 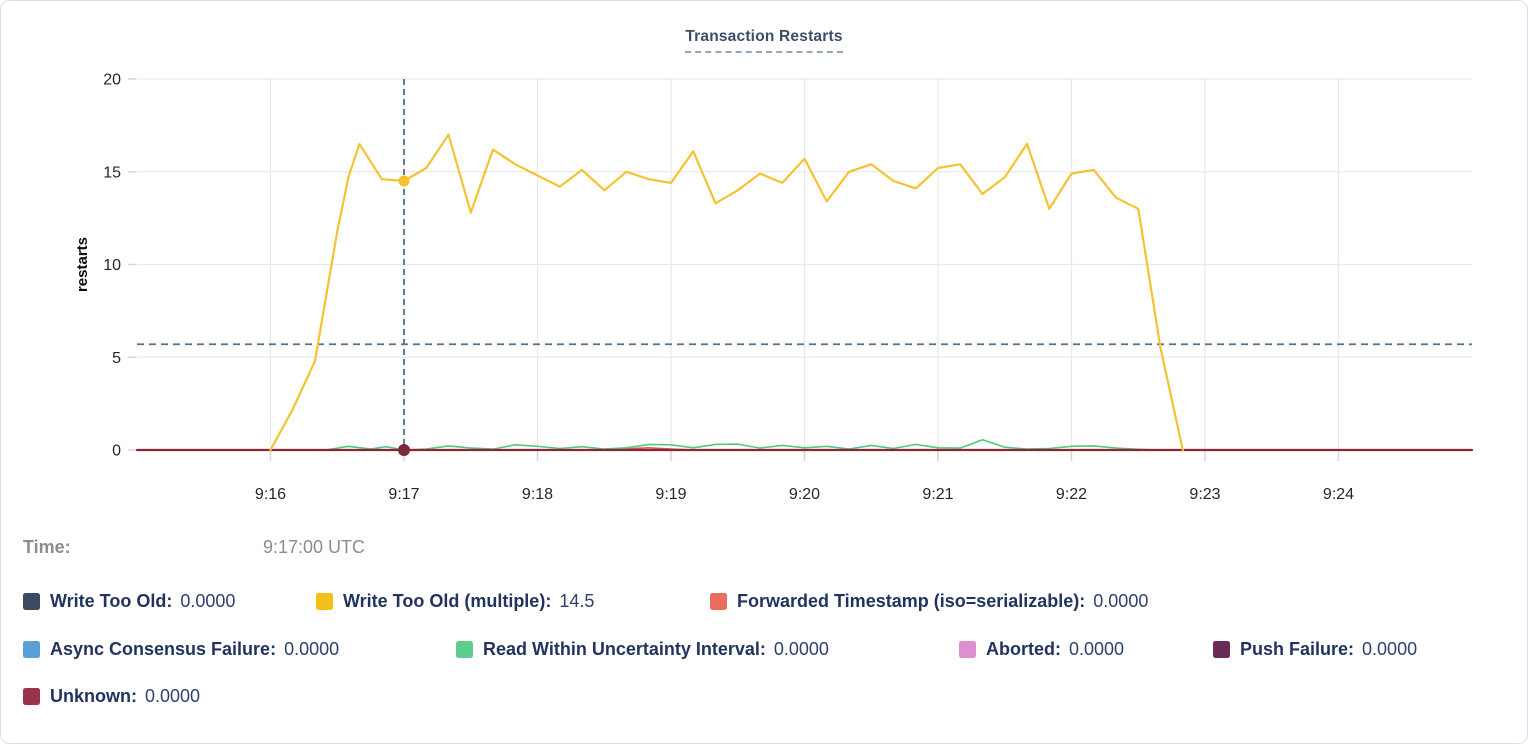 What do you see at coordinates (314, 547) in the screenshot?
I see `time-value: 9:17:00 UTC` at bounding box center [314, 547].